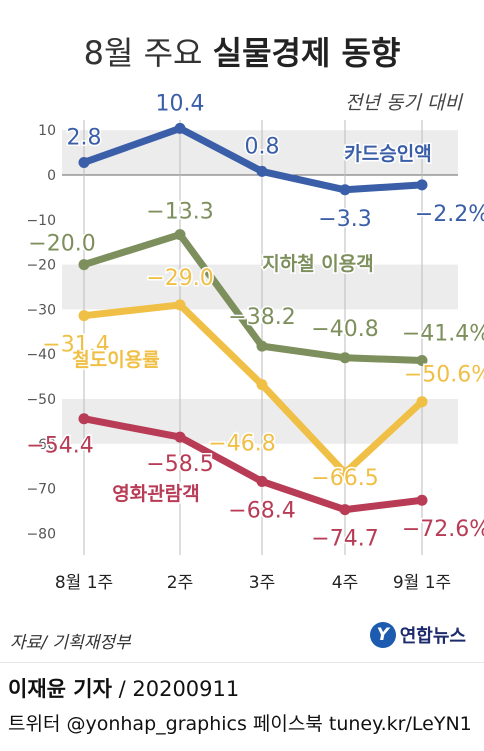 The width and height of the screenshot is (484, 751). Describe the element at coordinates (179, 689) in the screenshot. I see `reporter-date: / 20200911` at that location.